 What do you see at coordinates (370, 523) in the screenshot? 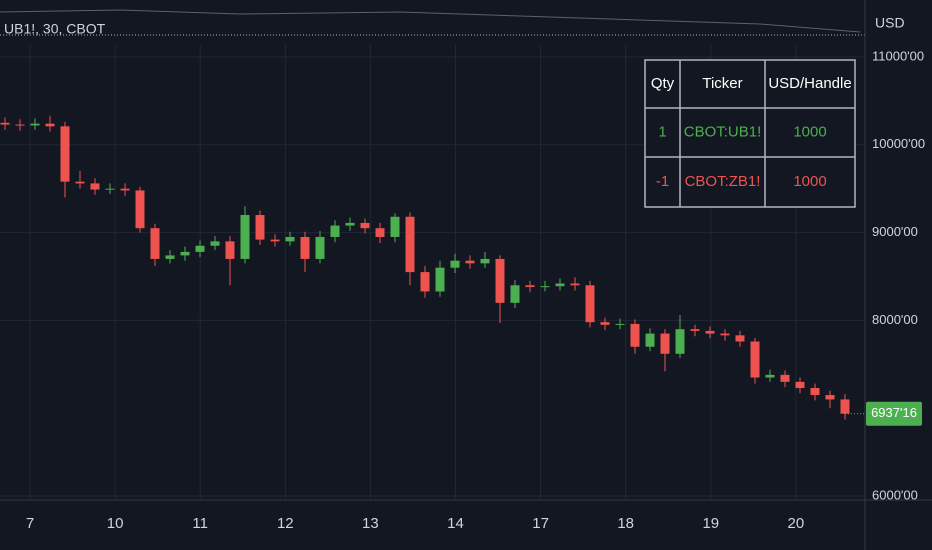
I see `x-tick-label: 13` at bounding box center [370, 523].